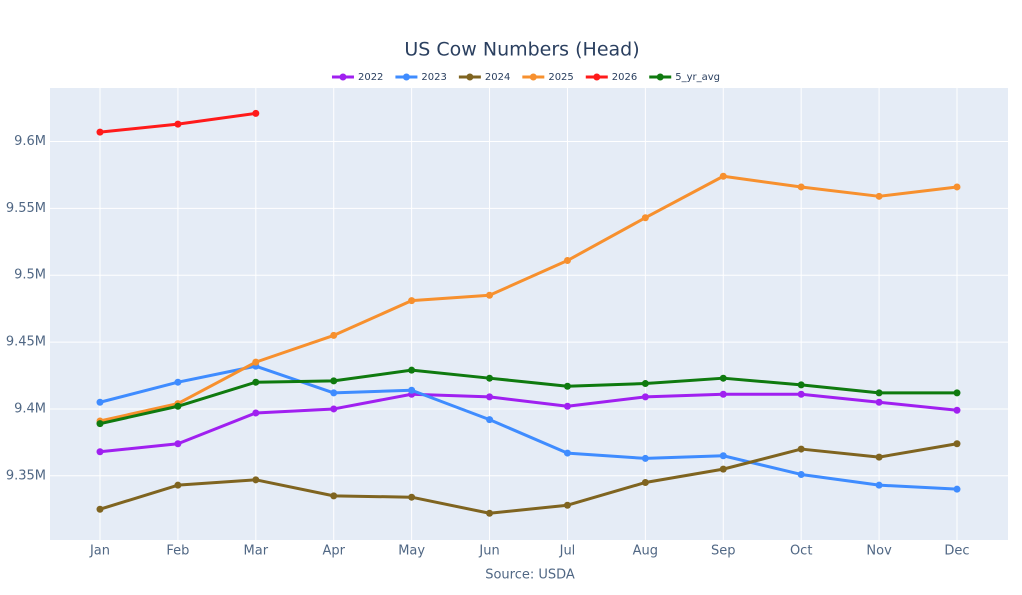 Image resolution: width=1022 pixels, height=595 pixels. Describe the element at coordinates (30, 275) in the screenshot. I see `y-tick-label: 9.5M` at that location.